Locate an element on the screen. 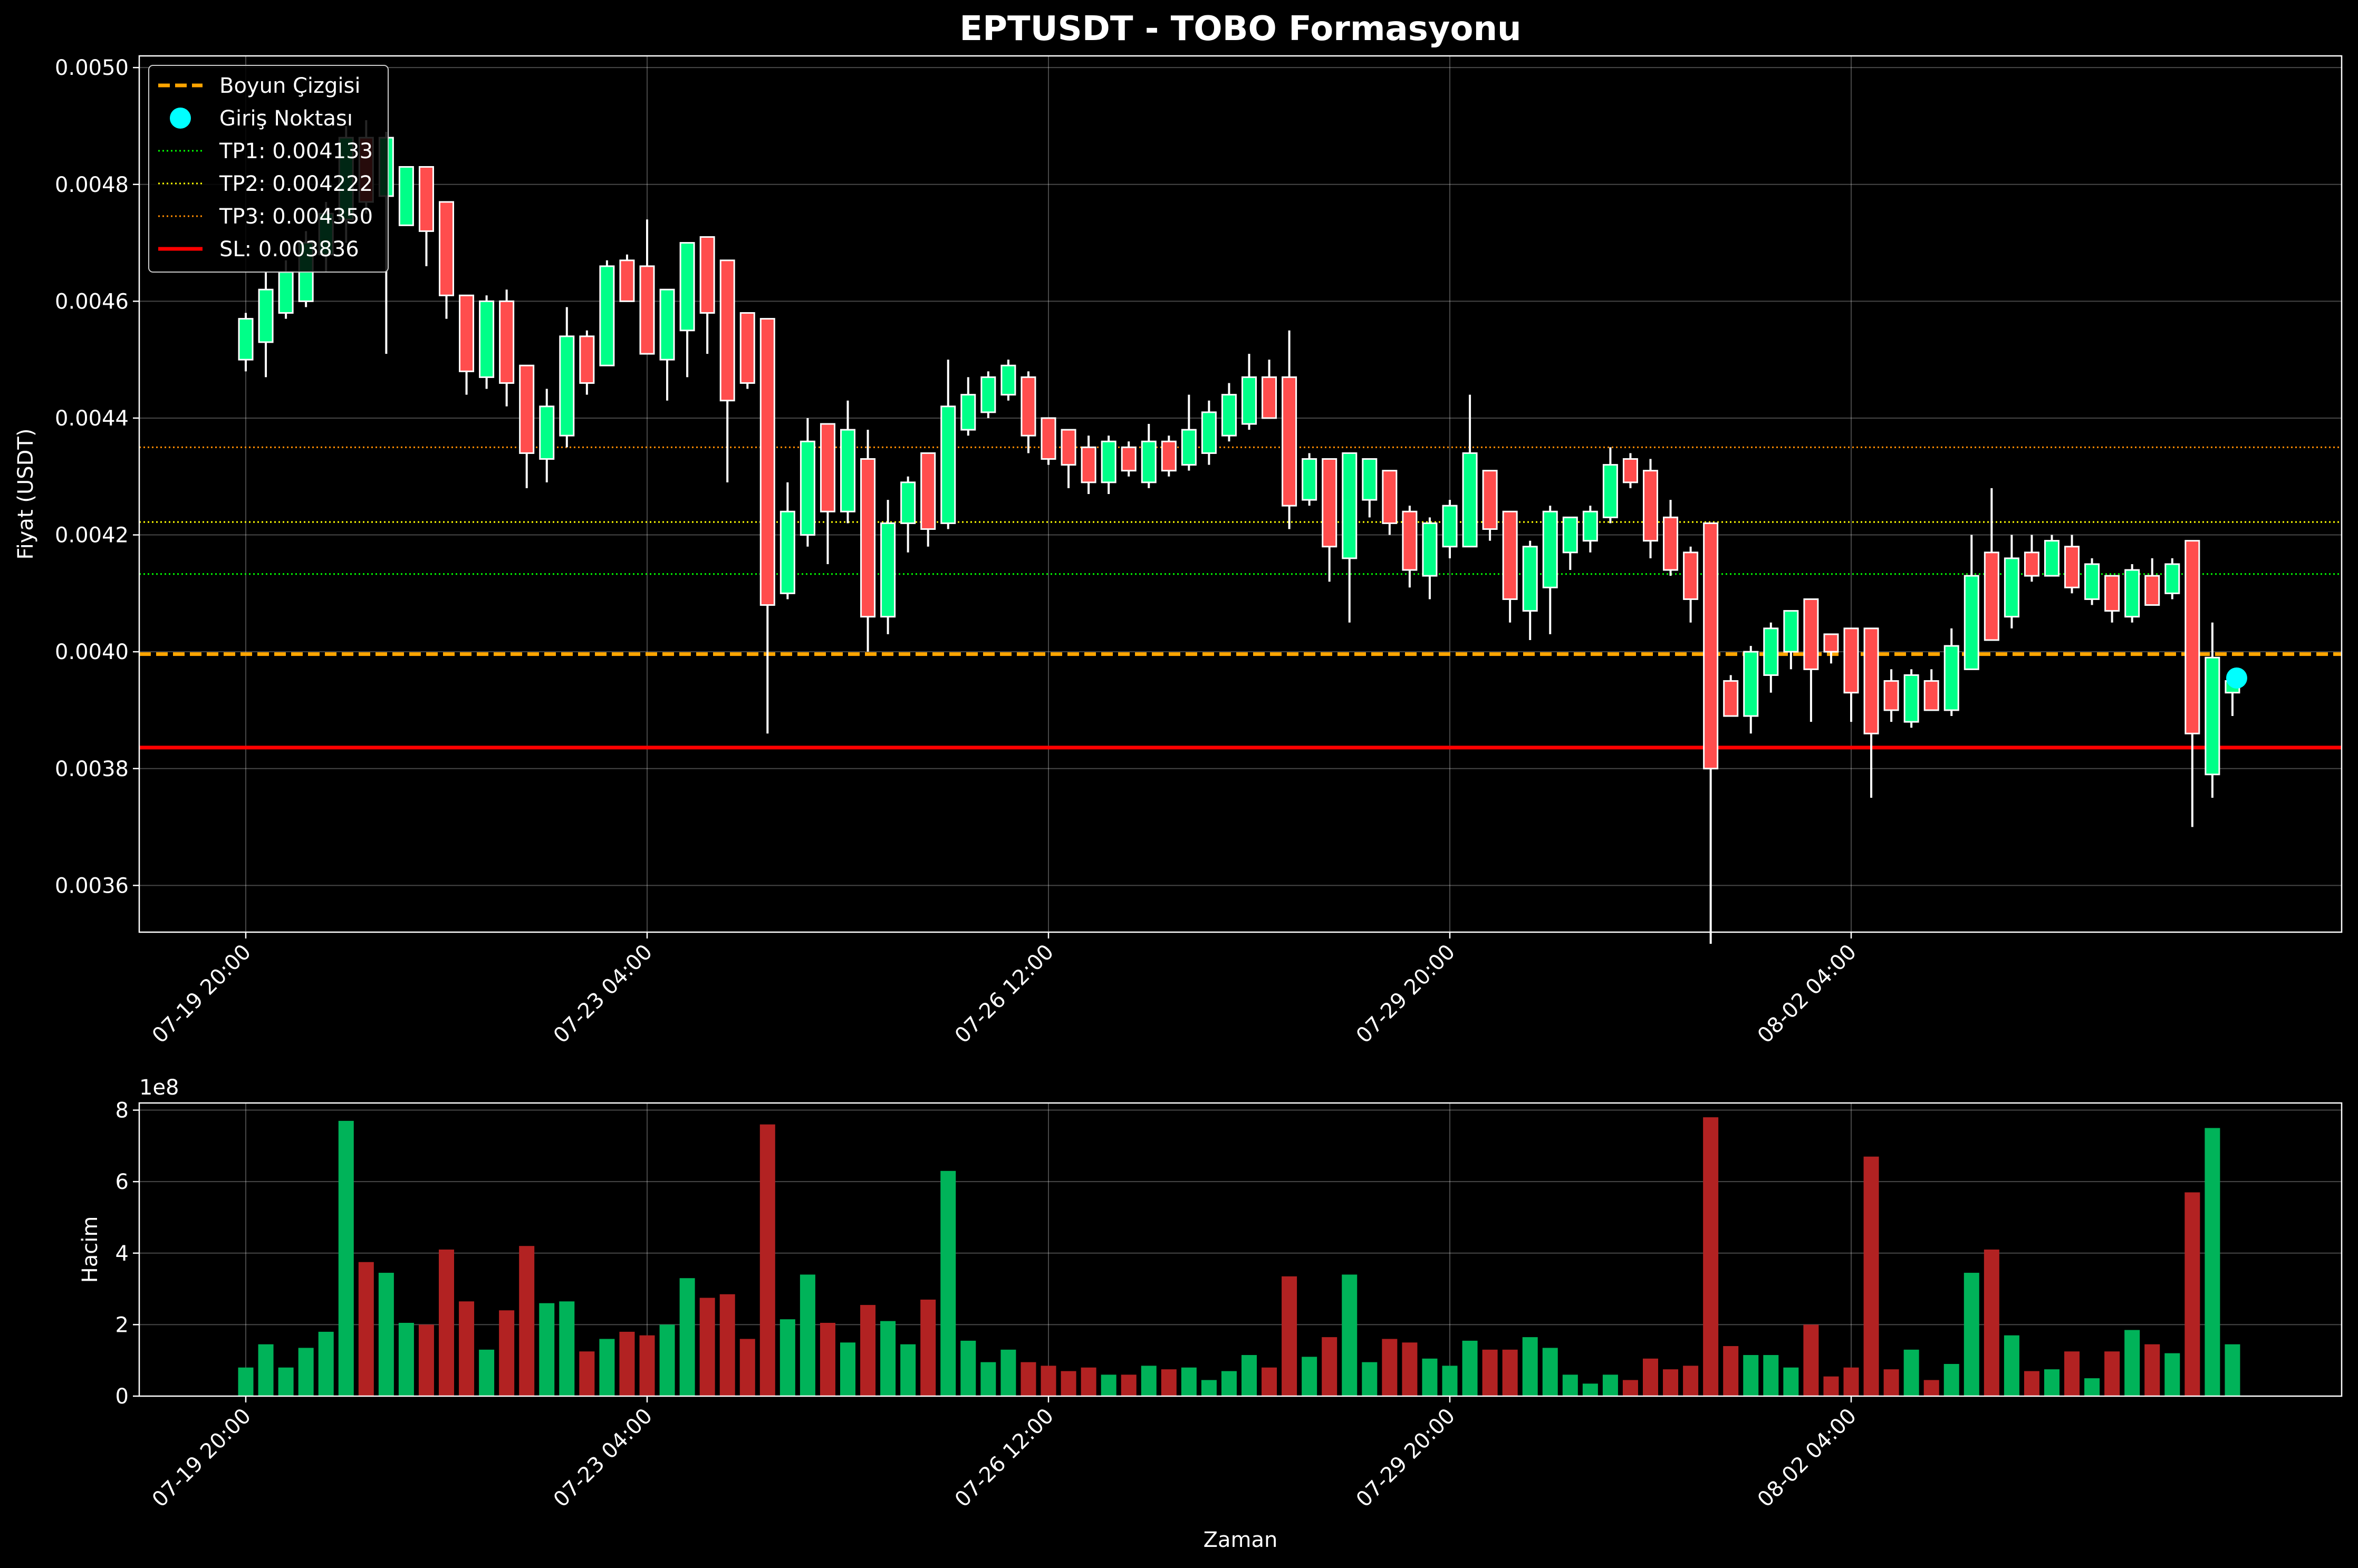  legend-label: TP1: 0.004133 is located at coordinates (296, 151).